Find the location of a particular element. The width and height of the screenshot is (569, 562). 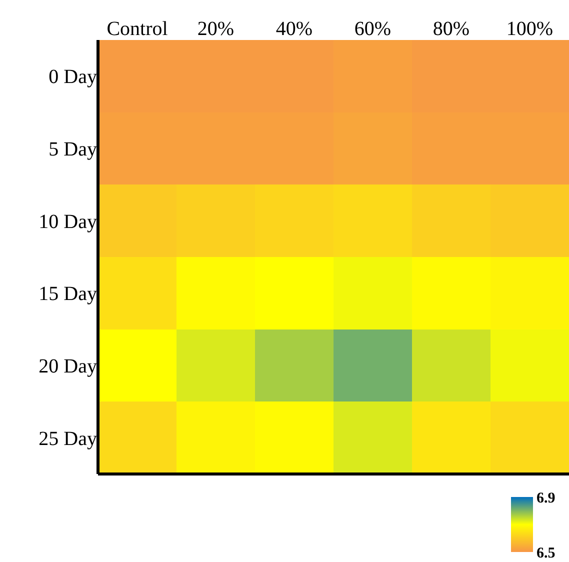

y-tick-label: 0 Day is located at coordinates (72, 77).